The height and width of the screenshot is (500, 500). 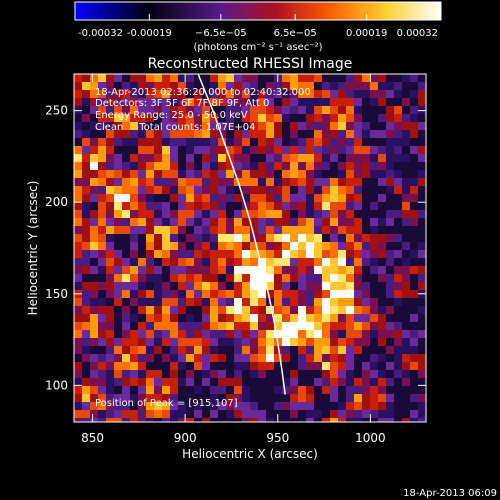 I want to click on colorbar-tick-label: -0.00032, so click(x=100, y=33).